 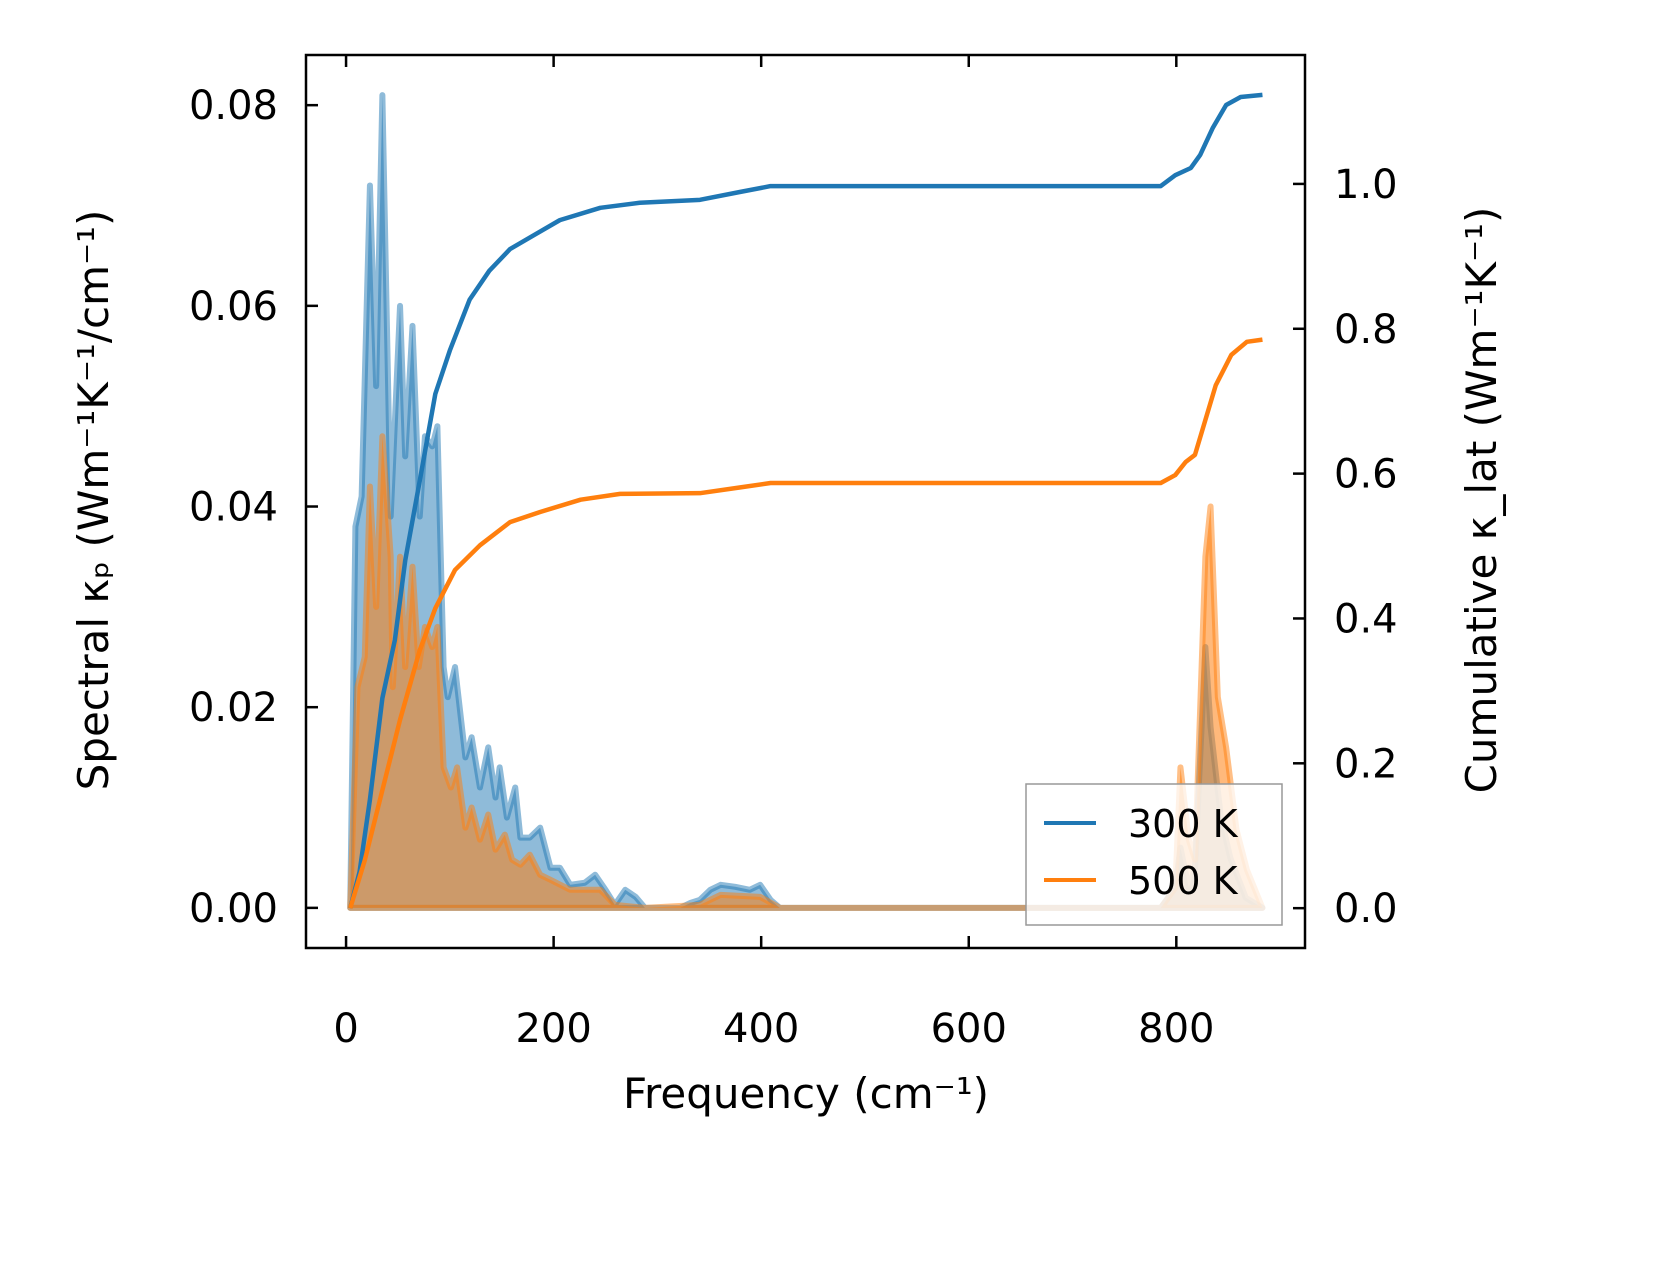 I want to click on x-tick-label: 0, so click(x=345, y=1029).